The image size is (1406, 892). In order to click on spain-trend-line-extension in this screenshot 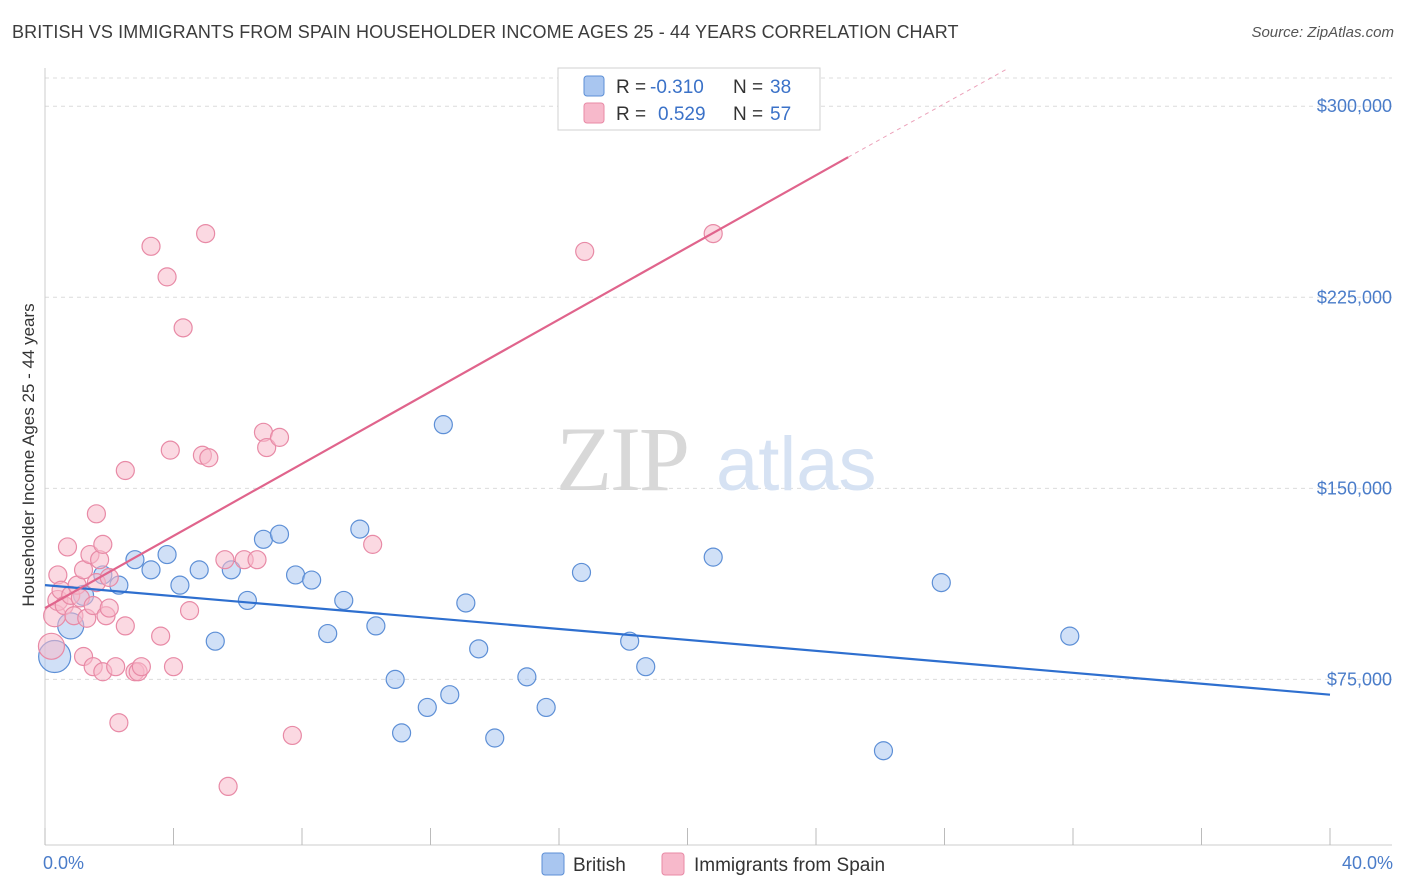, I will do `click(928, 112)`.